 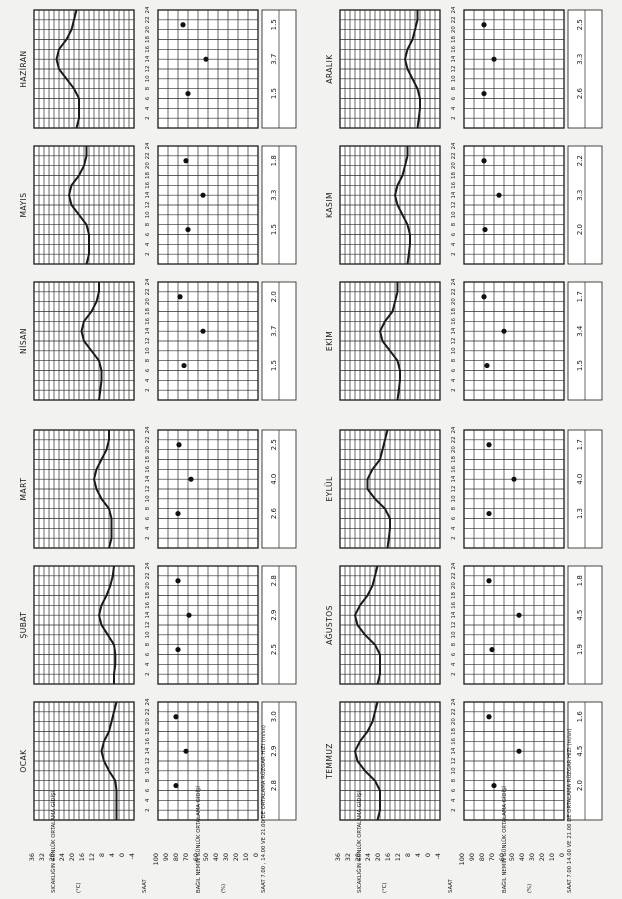 What do you see at coordinates (580, 59) in the screenshot?
I see `wind-value: 3.3` at bounding box center [580, 59].